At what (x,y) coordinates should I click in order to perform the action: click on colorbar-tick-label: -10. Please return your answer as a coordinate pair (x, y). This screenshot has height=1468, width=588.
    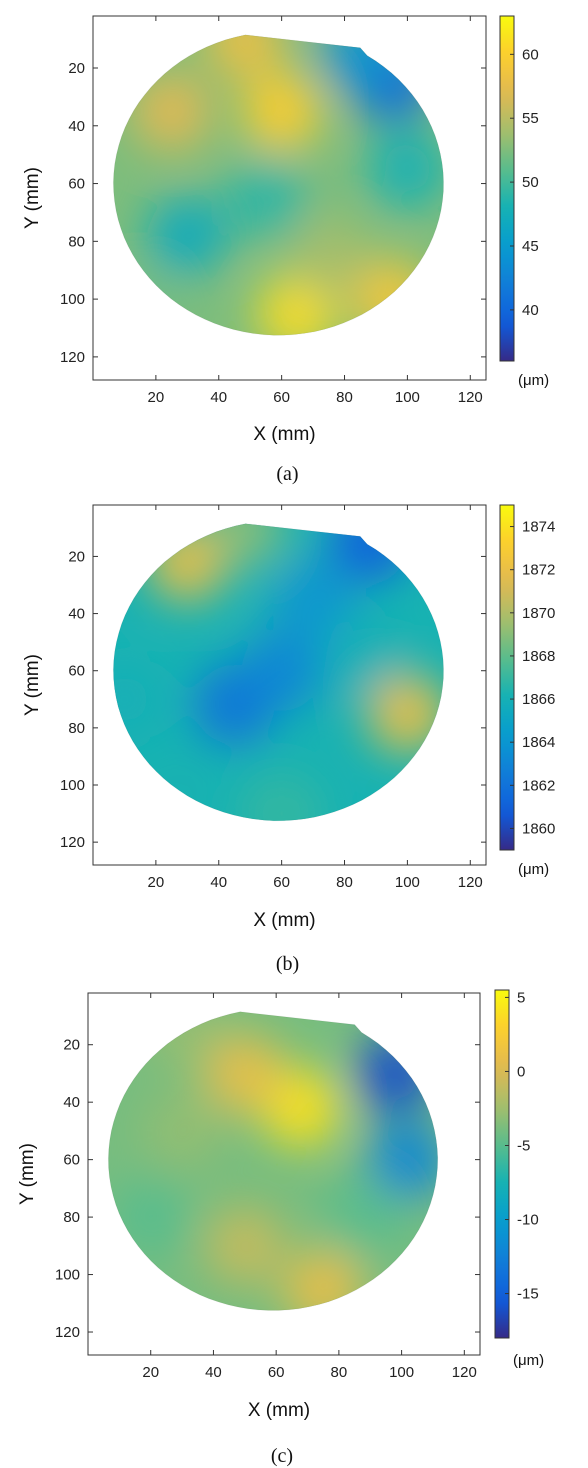
    Looking at the image, I should click on (528, 1220).